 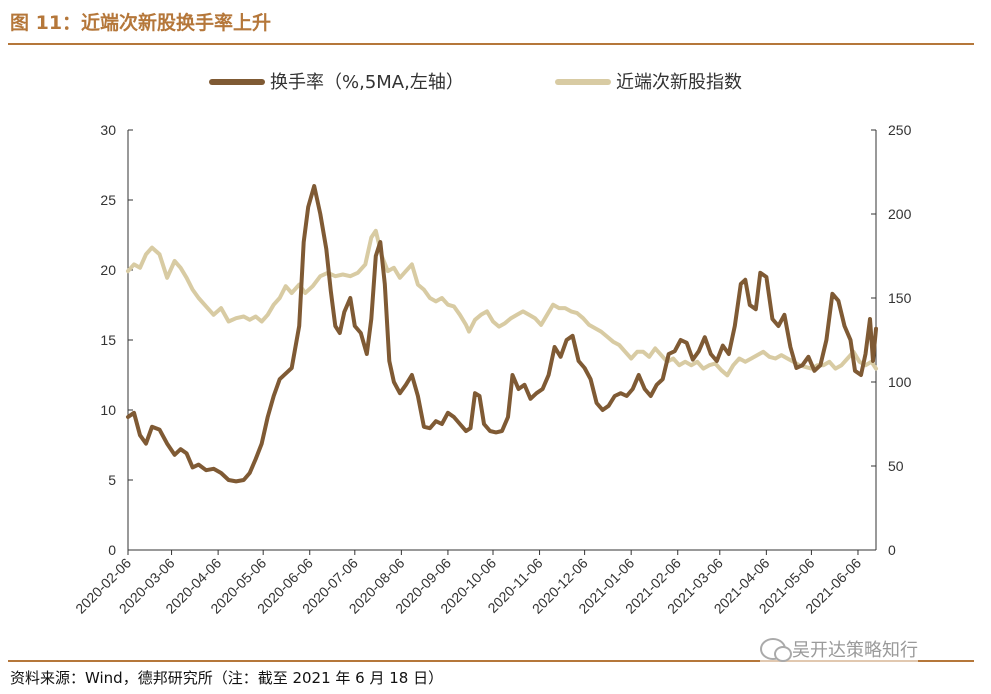 What do you see at coordinates (141, 23) in the screenshot?
I see `figure-title: 图 11：近端次新股换手率上升` at bounding box center [141, 23].